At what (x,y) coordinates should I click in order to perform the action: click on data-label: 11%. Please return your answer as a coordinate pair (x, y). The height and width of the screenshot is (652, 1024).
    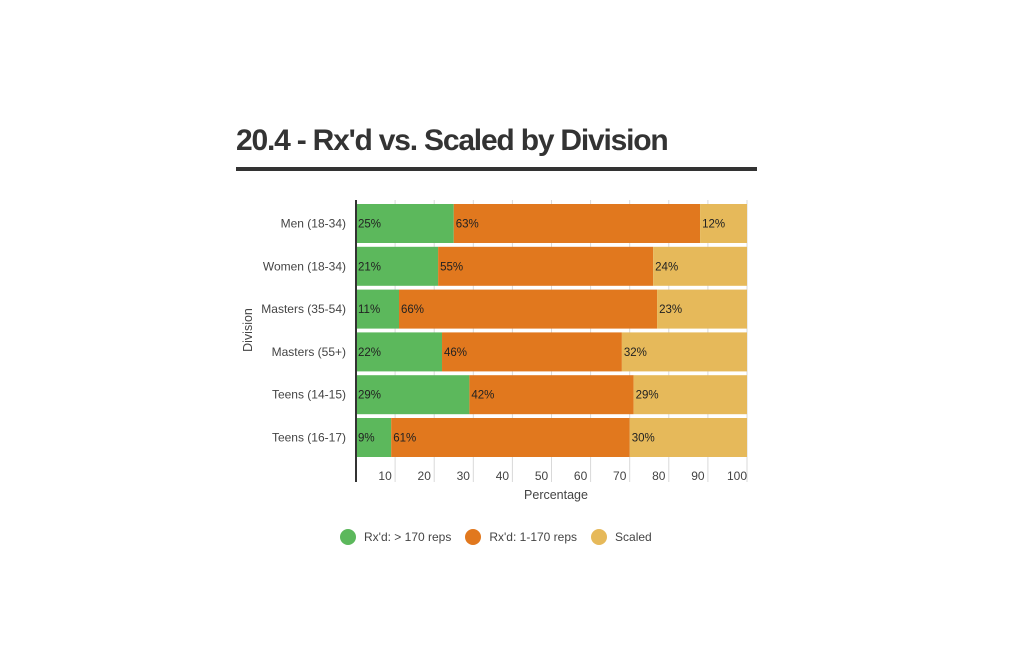
    Looking at the image, I should click on (369, 310).